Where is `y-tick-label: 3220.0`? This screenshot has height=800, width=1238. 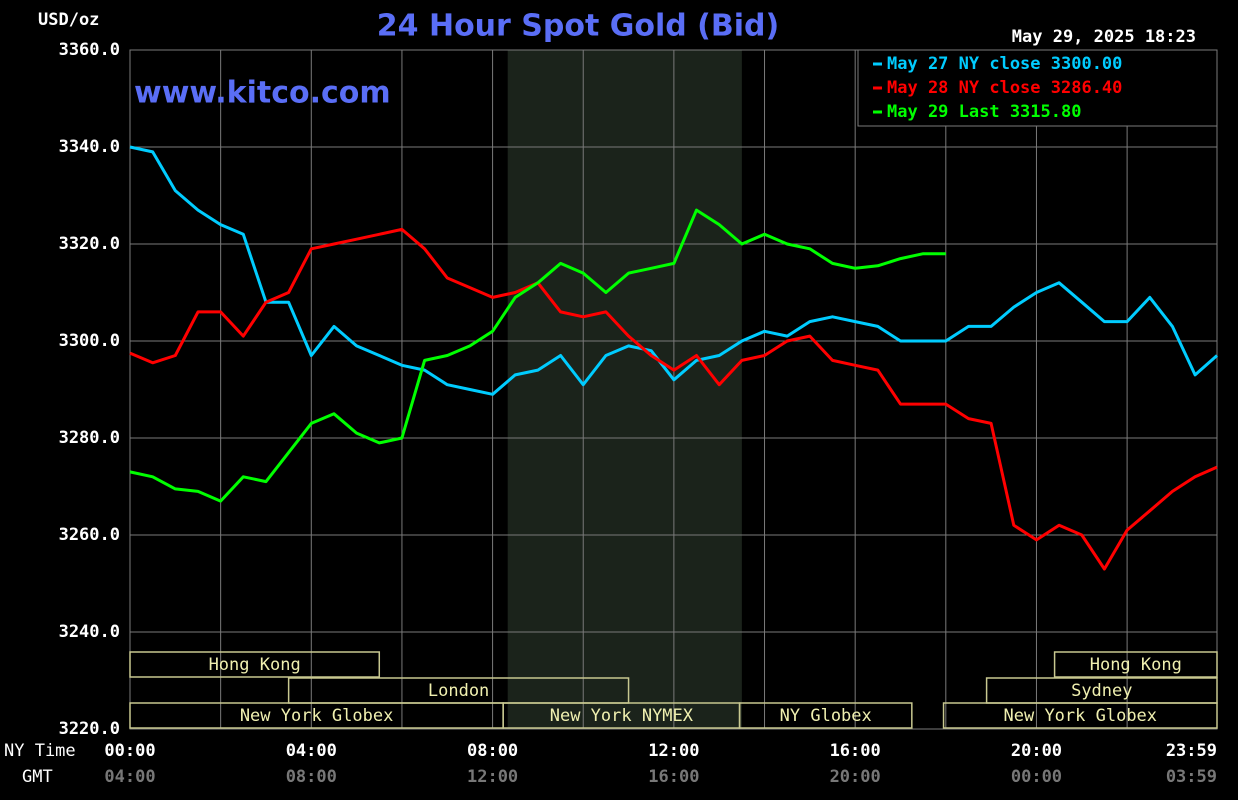 y-tick-label: 3220.0 is located at coordinates (89, 729).